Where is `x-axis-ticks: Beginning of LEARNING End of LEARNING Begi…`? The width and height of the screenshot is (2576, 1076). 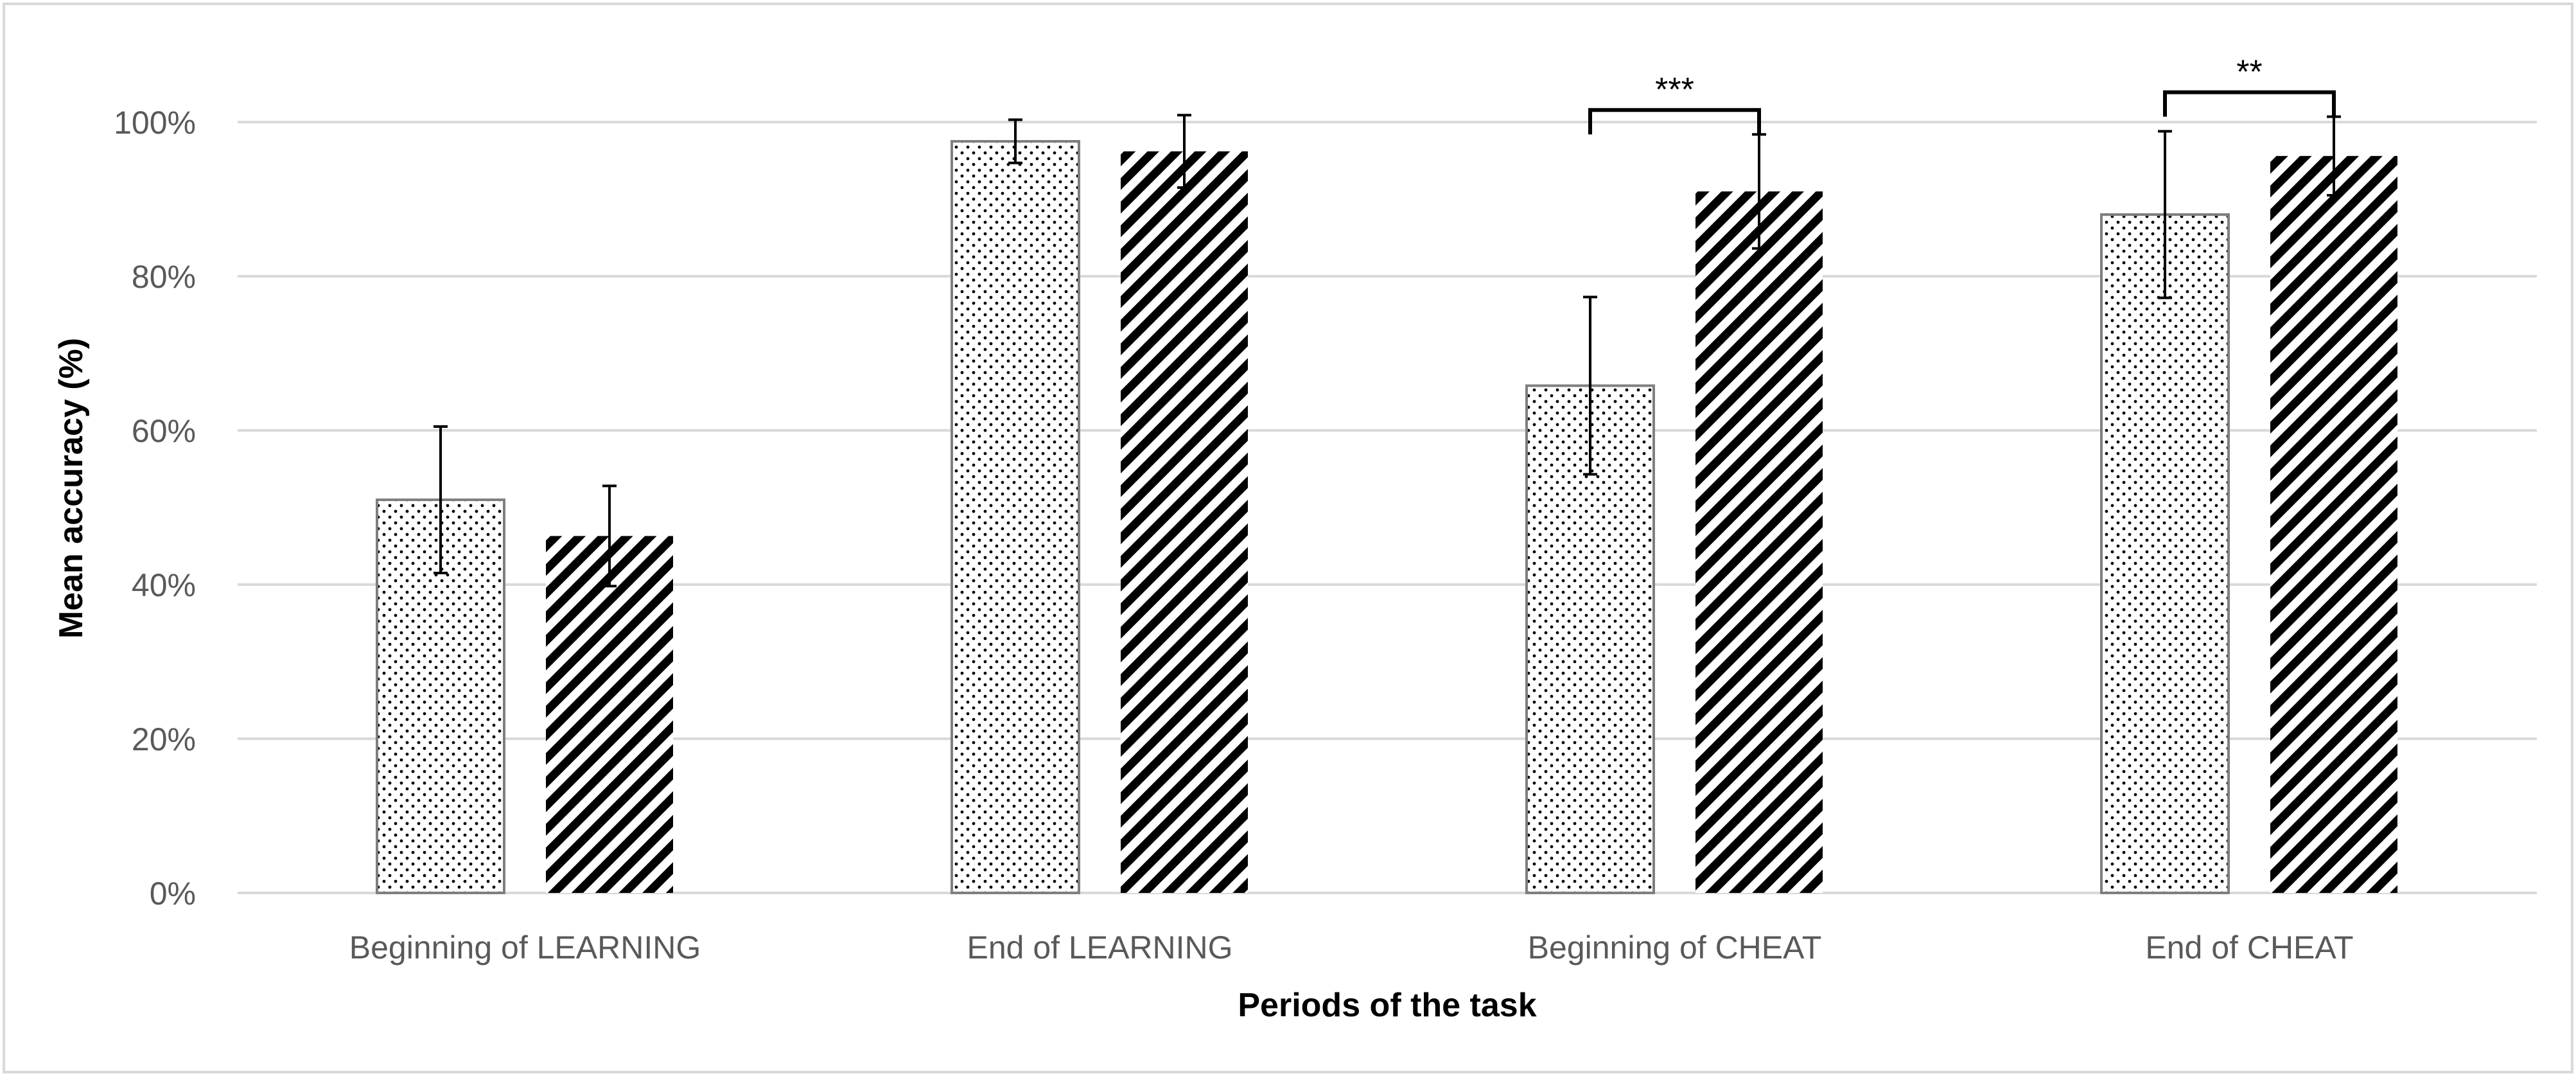
x-axis-ticks: Beginning of LEARNING End of LEARNING Begi… is located at coordinates (1351, 948).